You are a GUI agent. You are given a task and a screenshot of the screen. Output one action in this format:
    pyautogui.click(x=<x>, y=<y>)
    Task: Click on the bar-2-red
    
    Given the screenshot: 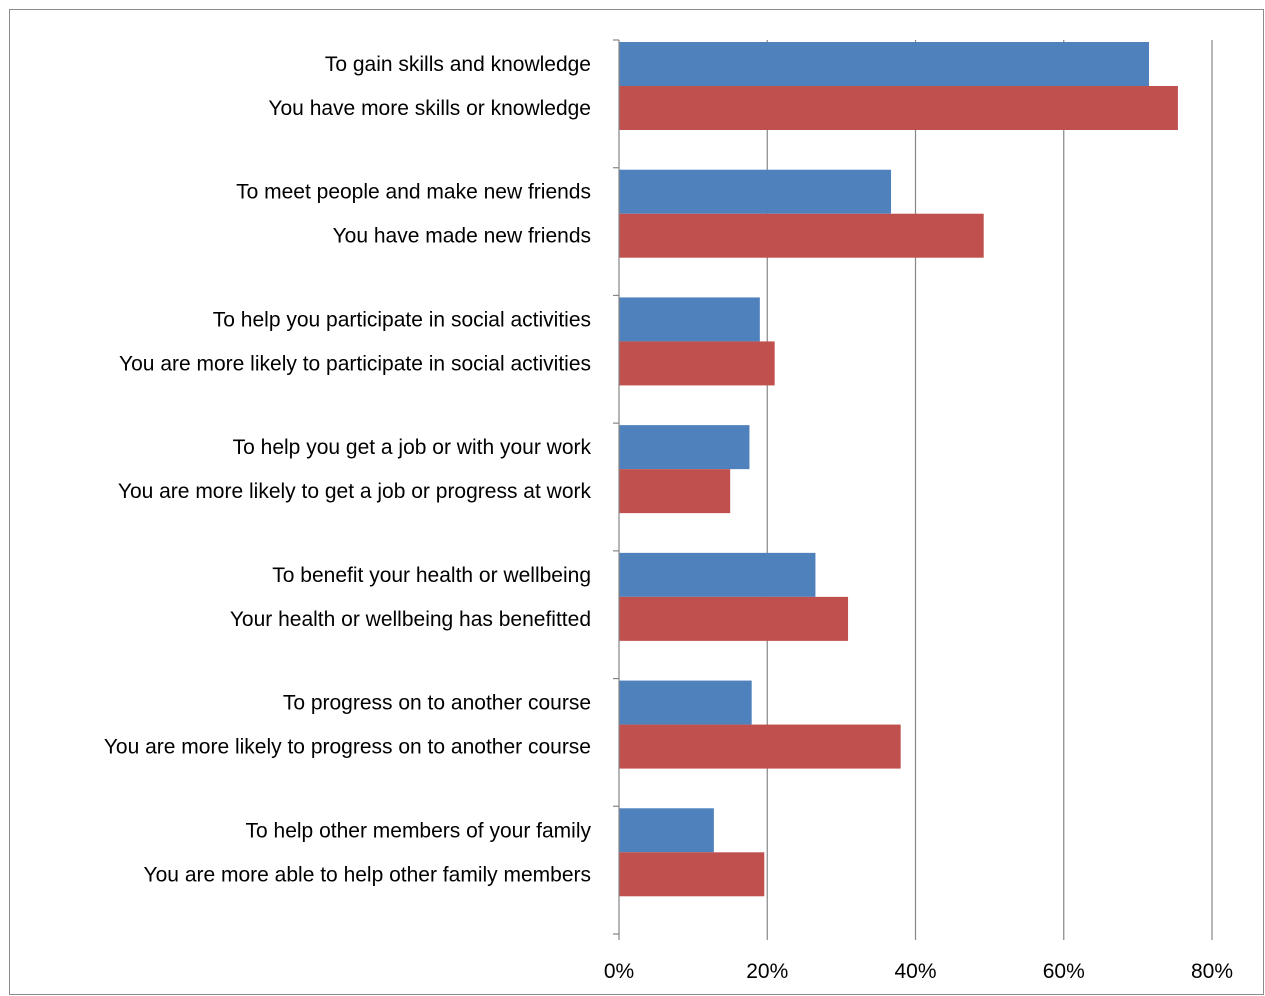 What is the action you would take?
    pyautogui.click(x=801, y=235)
    